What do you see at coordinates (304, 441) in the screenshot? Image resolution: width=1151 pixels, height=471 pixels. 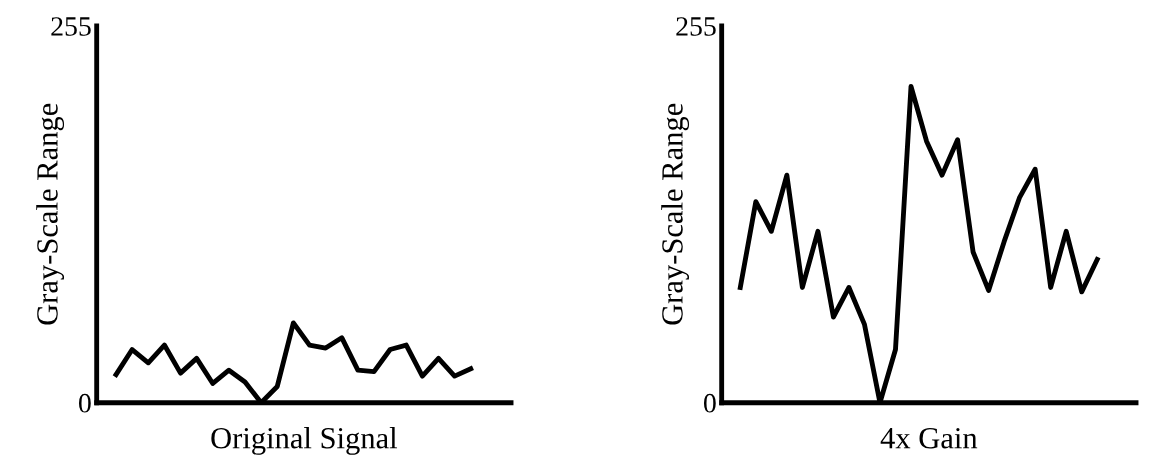 I see `x-axis-title: Original Signal` at bounding box center [304, 441].